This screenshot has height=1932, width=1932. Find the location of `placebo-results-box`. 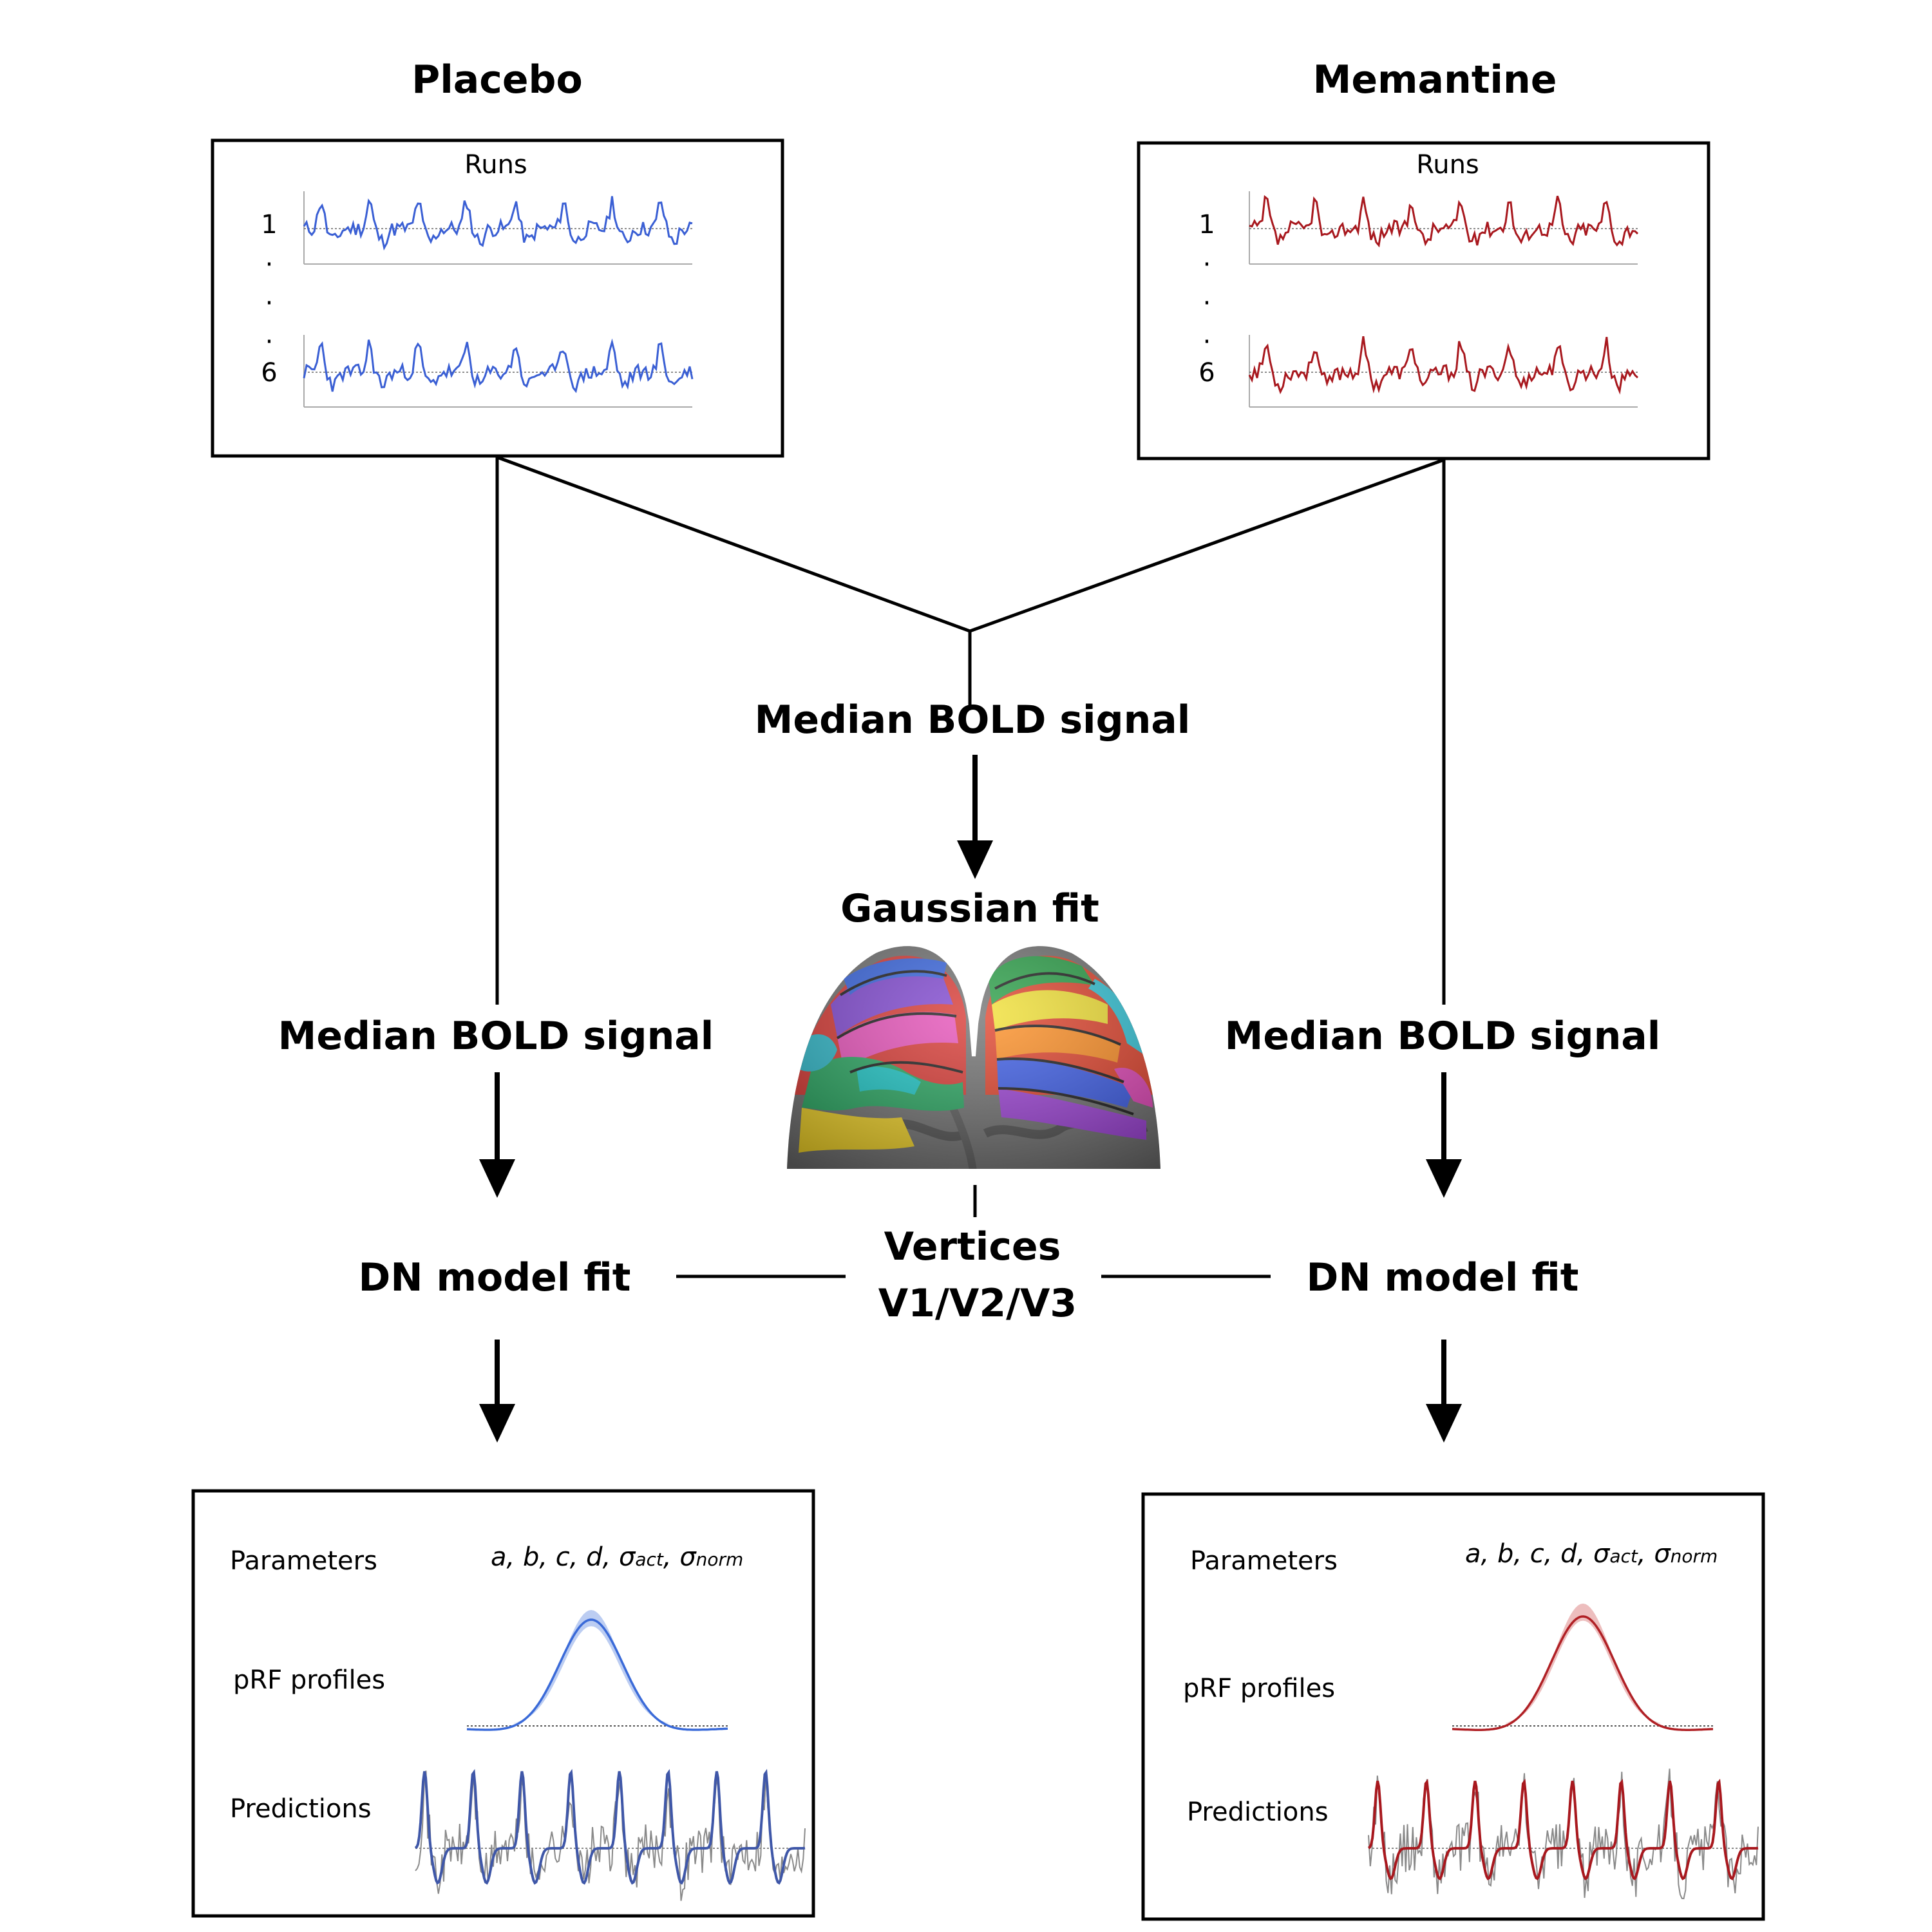

placebo-results-box is located at coordinates (503, 1704).